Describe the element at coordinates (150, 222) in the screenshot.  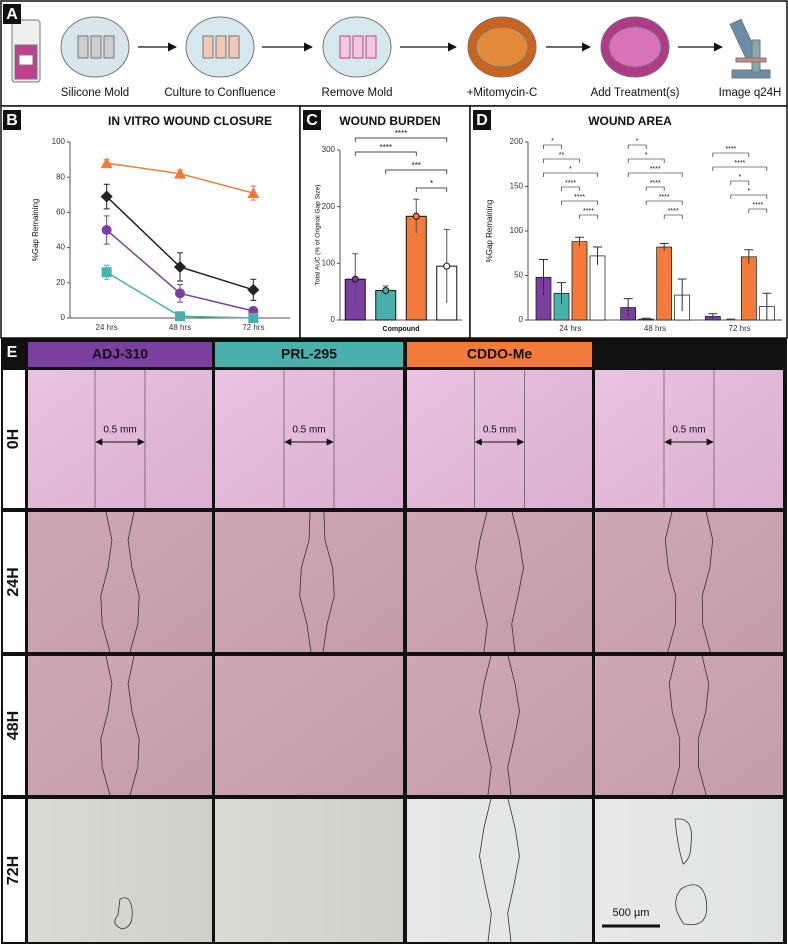
I see `panel-b-frame` at that location.